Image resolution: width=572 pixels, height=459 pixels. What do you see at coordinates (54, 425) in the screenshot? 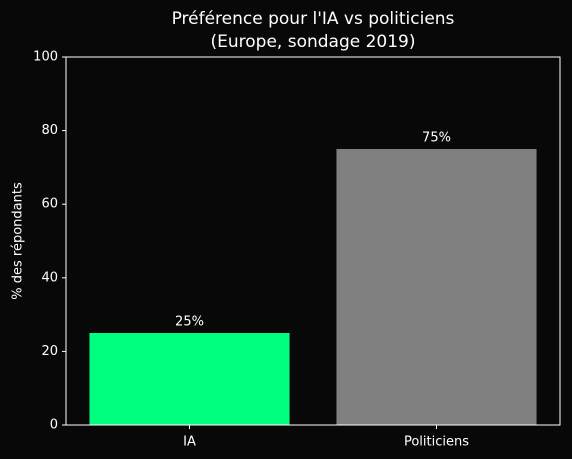
I see `y-tick-label: 0` at bounding box center [54, 425].